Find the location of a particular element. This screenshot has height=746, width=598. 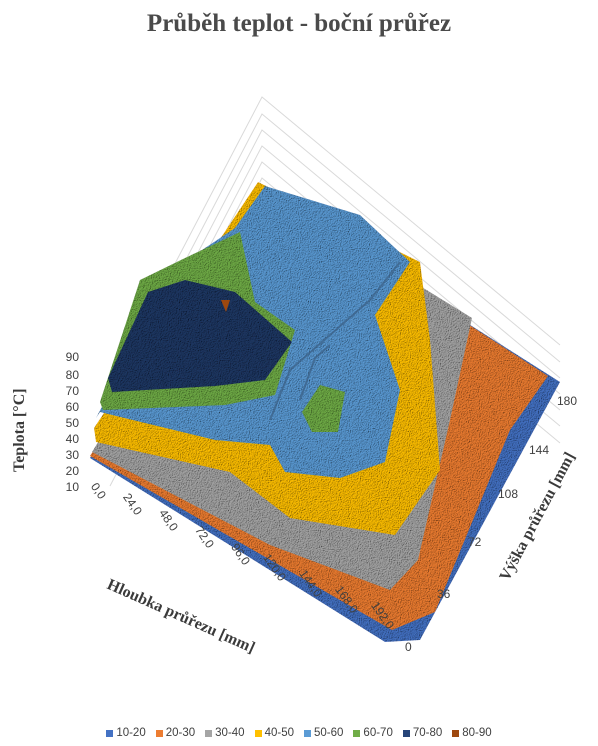

z-tick-label: 20 is located at coordinates (73, 471).